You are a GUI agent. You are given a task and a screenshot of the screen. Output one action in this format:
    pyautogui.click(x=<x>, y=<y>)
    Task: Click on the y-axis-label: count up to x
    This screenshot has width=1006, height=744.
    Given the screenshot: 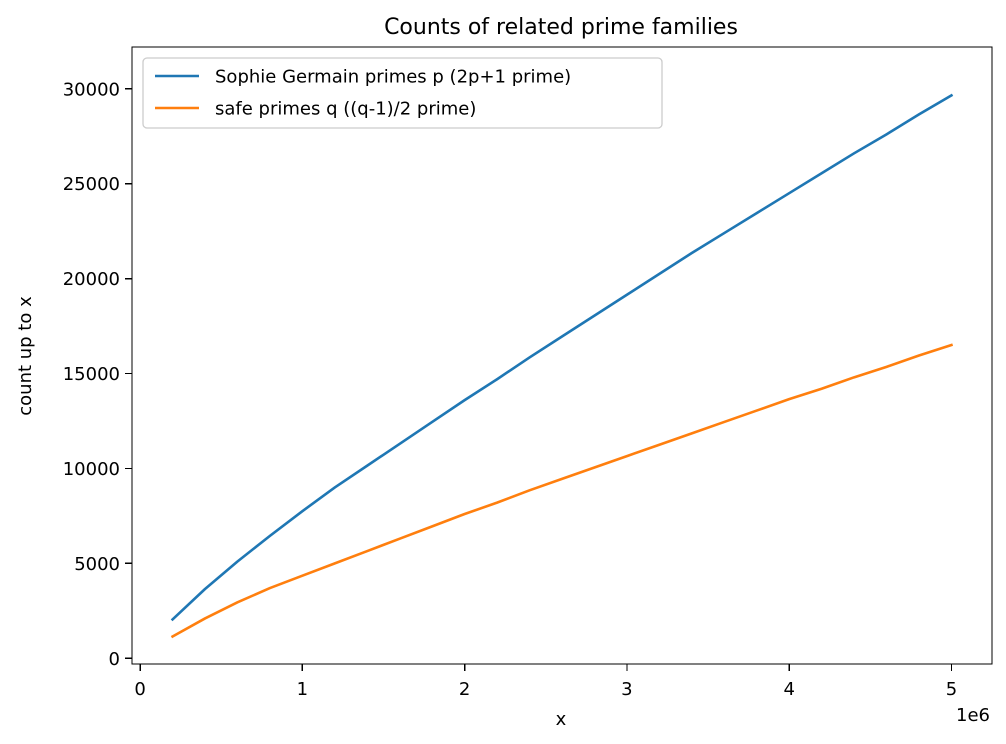 What is the action you would take?
    pyautogui.click(x=25, y=356)
    